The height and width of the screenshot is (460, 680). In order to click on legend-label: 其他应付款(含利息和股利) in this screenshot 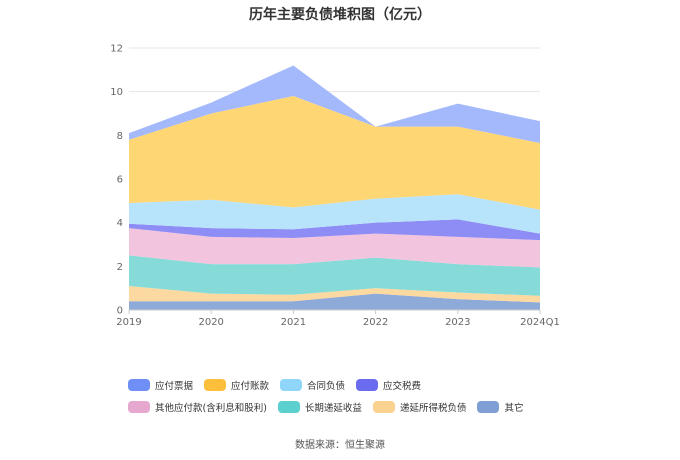, I will do `click(211, 408)`.